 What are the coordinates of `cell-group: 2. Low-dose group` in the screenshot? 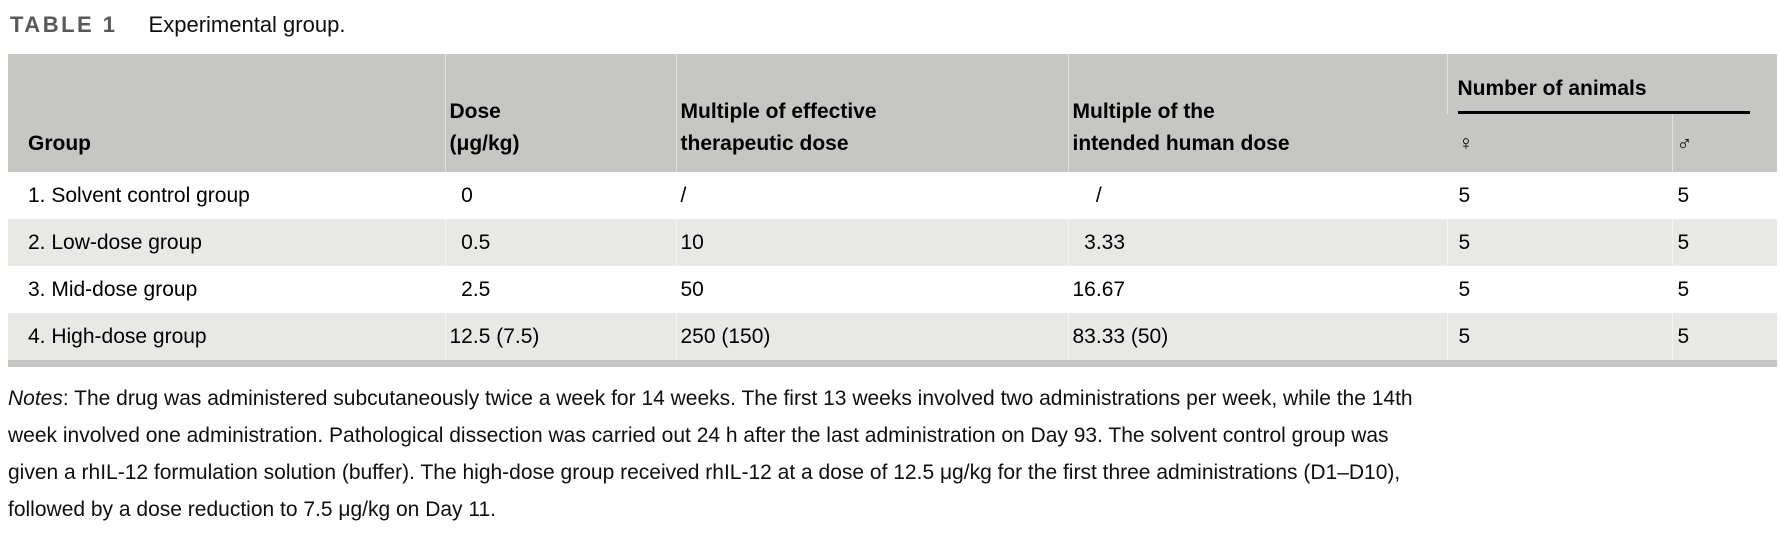 It's located at (226, 242).